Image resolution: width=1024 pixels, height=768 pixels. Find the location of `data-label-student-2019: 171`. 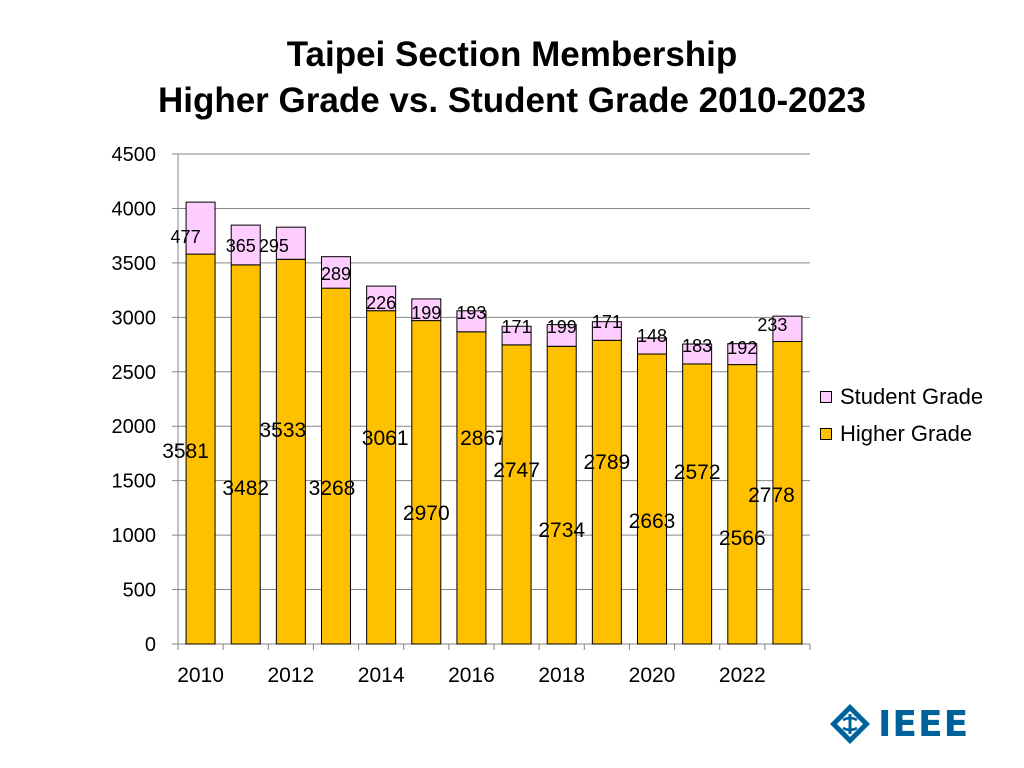

data-label-student-2019: 171 is located at coordinates (607, 322).